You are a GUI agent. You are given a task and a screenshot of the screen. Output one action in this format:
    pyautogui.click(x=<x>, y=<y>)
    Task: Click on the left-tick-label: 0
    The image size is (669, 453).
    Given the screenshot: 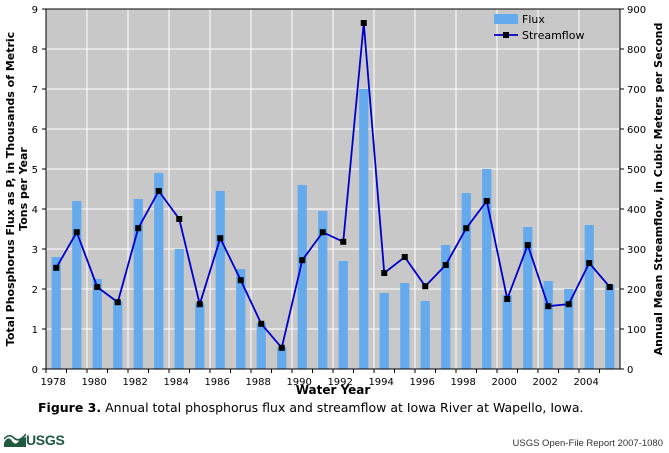 What is the action you would take?
    pyautogui.click(x=35, y=370)
    